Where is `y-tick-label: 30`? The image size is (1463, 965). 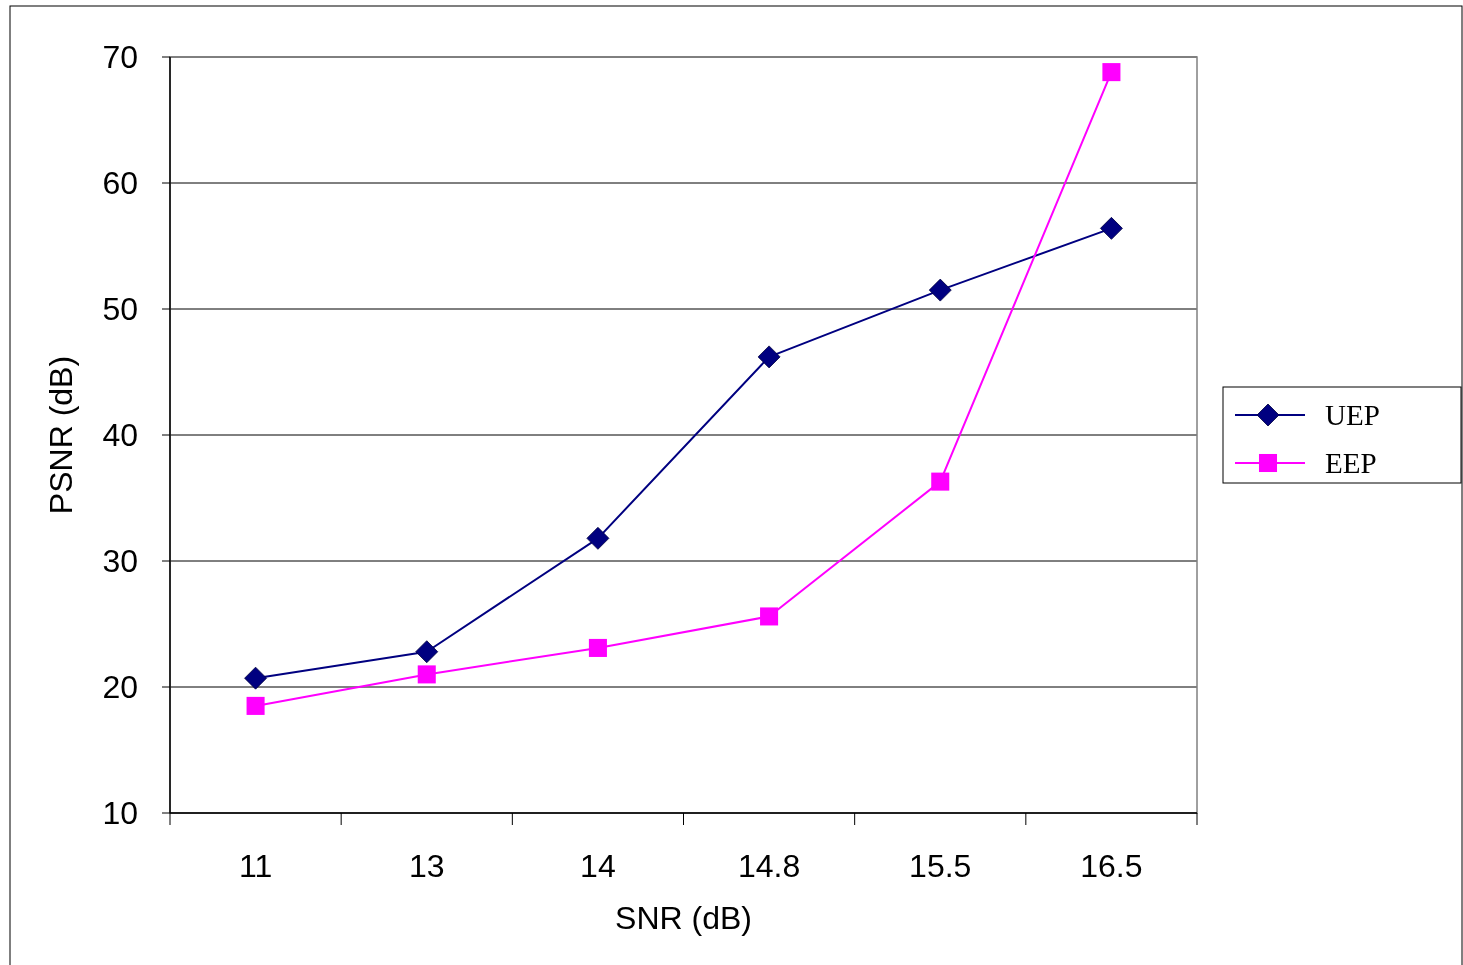 y-tick-label: 30 is located at coordinates (120, 561).